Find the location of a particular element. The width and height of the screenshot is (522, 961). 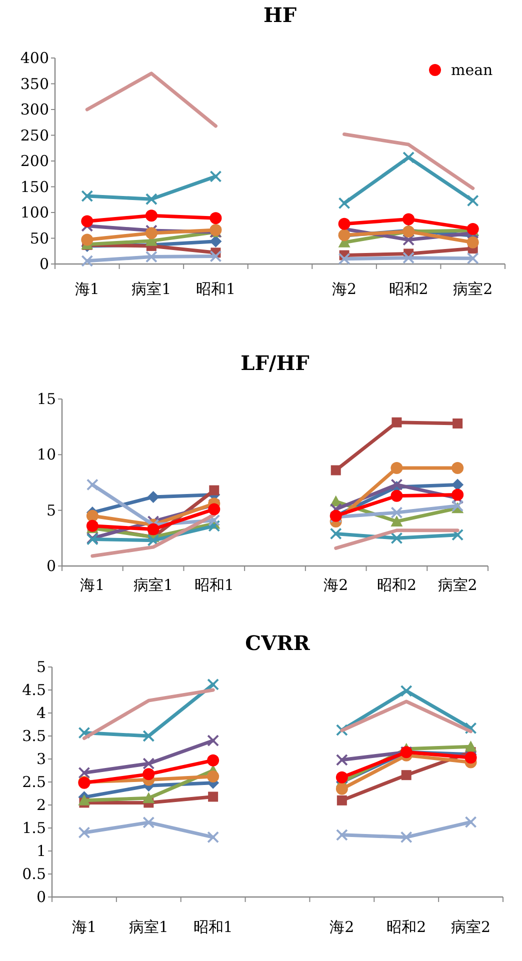

y-tick-label: 250 is located at coordinates (34, 135).